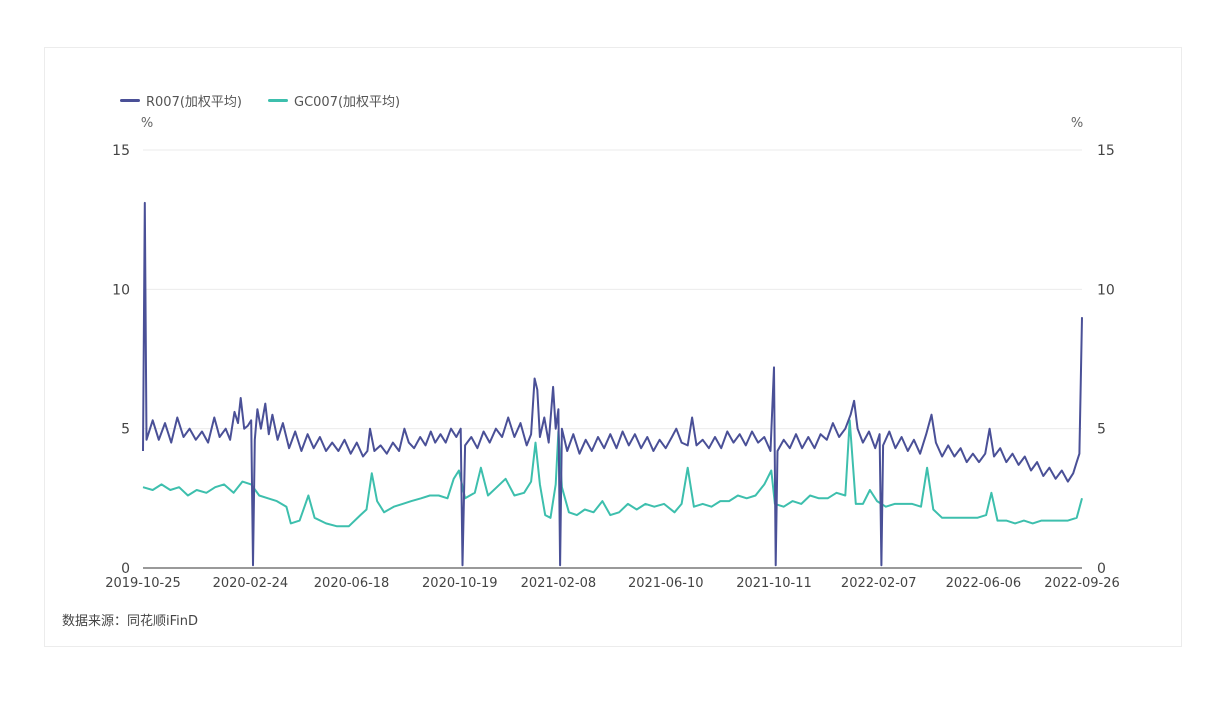 The height and width of the screenshot is (702, 1225). What do you see at coordinates (130, 100) in the screenshot?
I see `legend-swatch-r007` at bounding box center [130, 100].